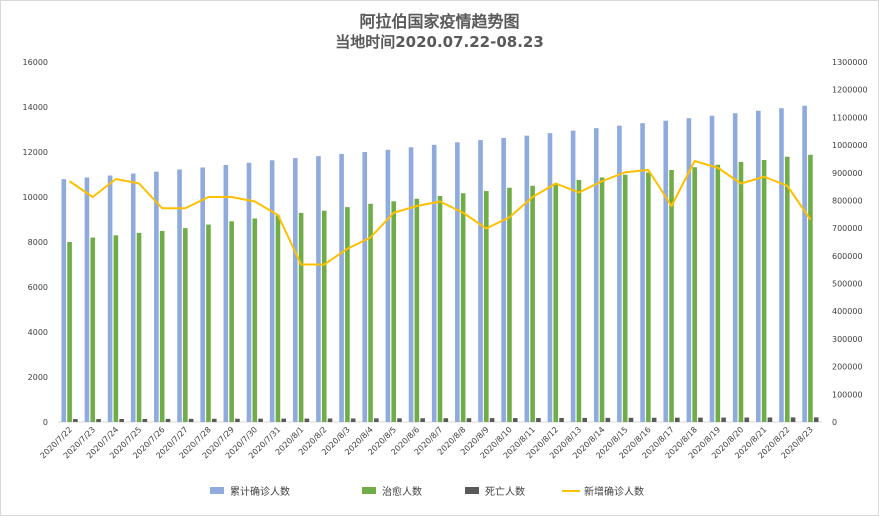 The image size is (879, 516). Describe the element at coordinates (260, 491) in the screenshot. I see `legend-label: 累计确诊人数` at that location.